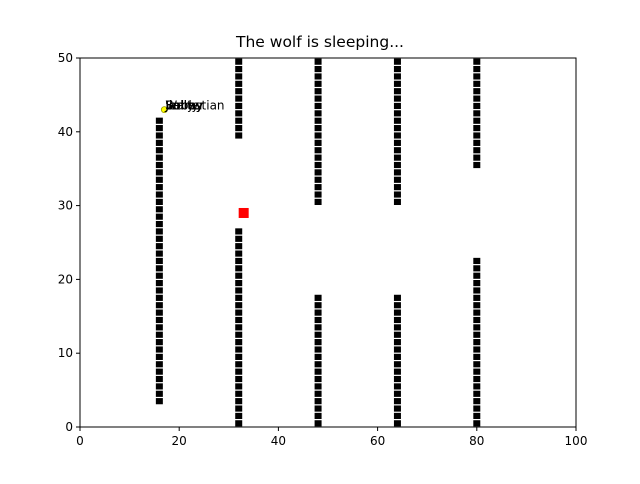 This screenshot has width=640, height=484. I want to click on sheep-label: Walter, so click(184, 106).